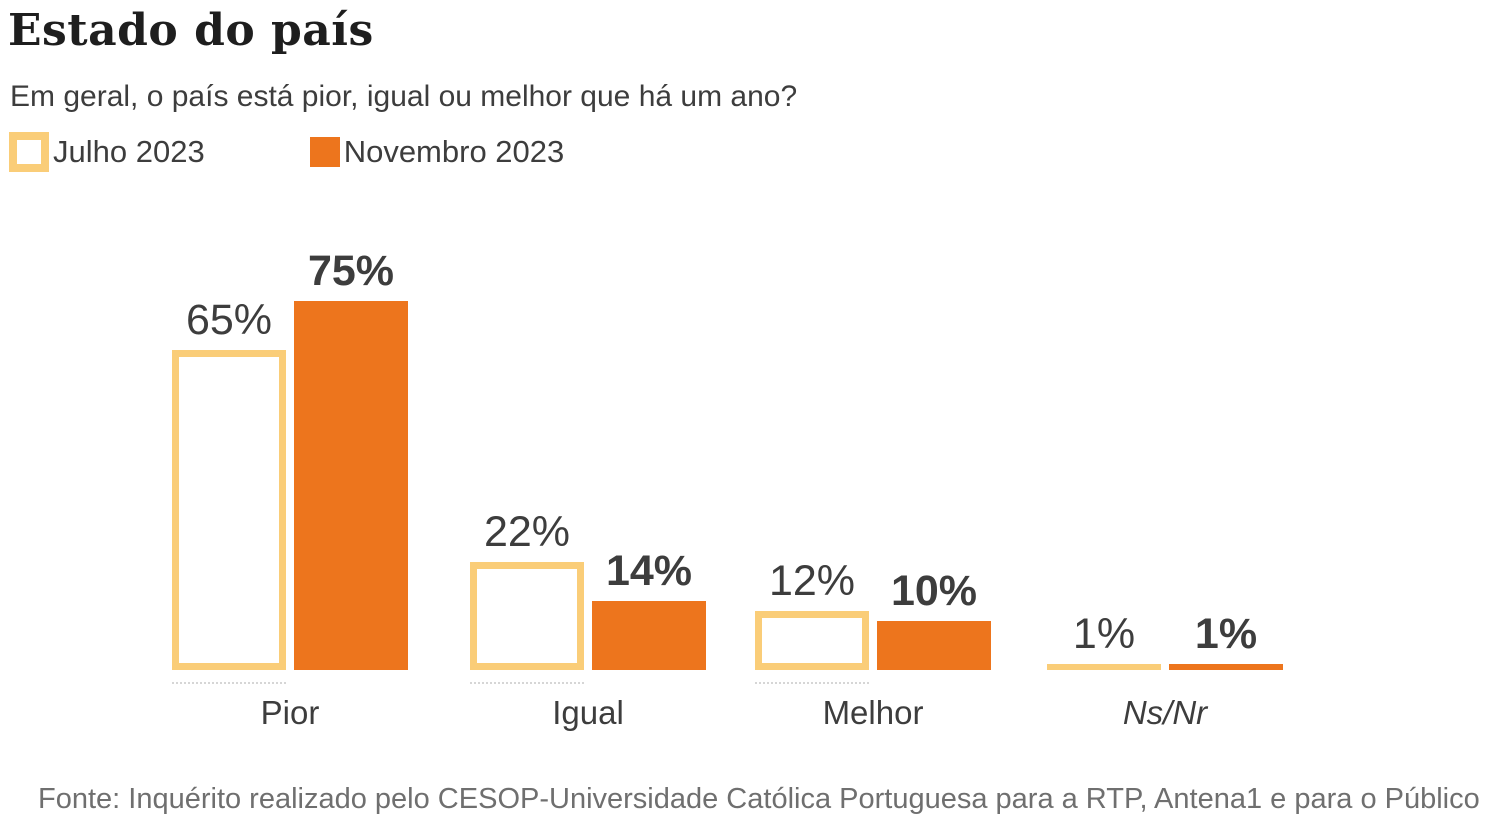 Image resolution: width=1500 pixels, height=822 pixels. What do you see at coordinates (934, 645) in the screenshot?
I see `bar-novembro-2023-melhor` at bounding box center [934, 645].